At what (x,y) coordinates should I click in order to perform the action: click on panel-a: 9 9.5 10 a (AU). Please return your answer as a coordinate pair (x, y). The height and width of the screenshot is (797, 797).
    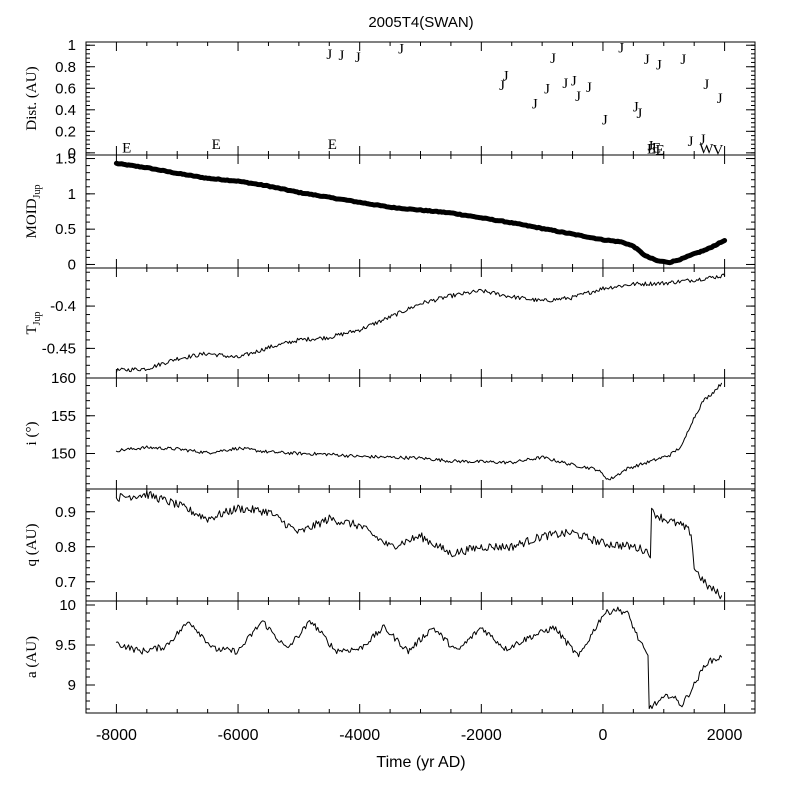
    Looking at the image, I should click on (390, 655).